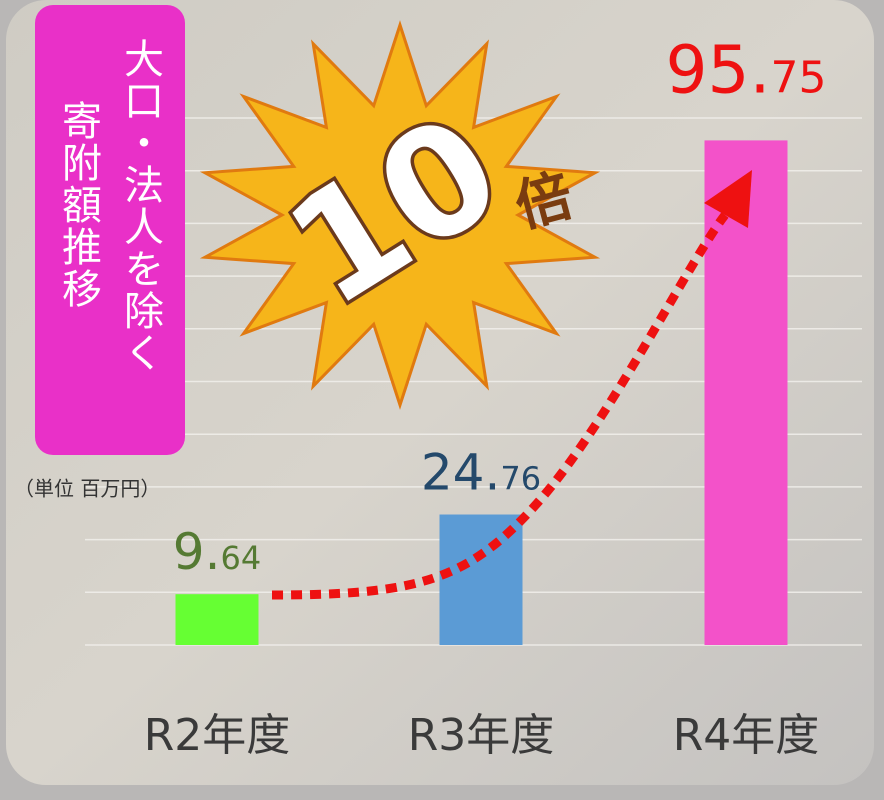  I want to click on chart-subtitle: 寄附額推移, so click(78, 205).